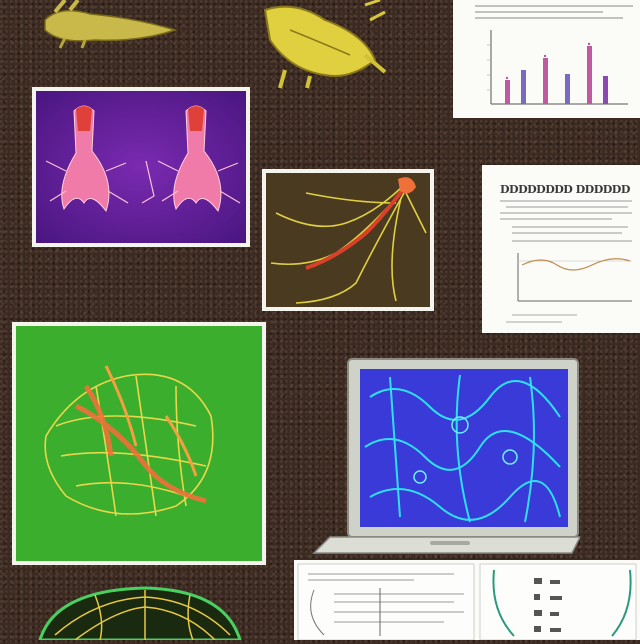  I want to click on diagram-document, so click(467, 600).